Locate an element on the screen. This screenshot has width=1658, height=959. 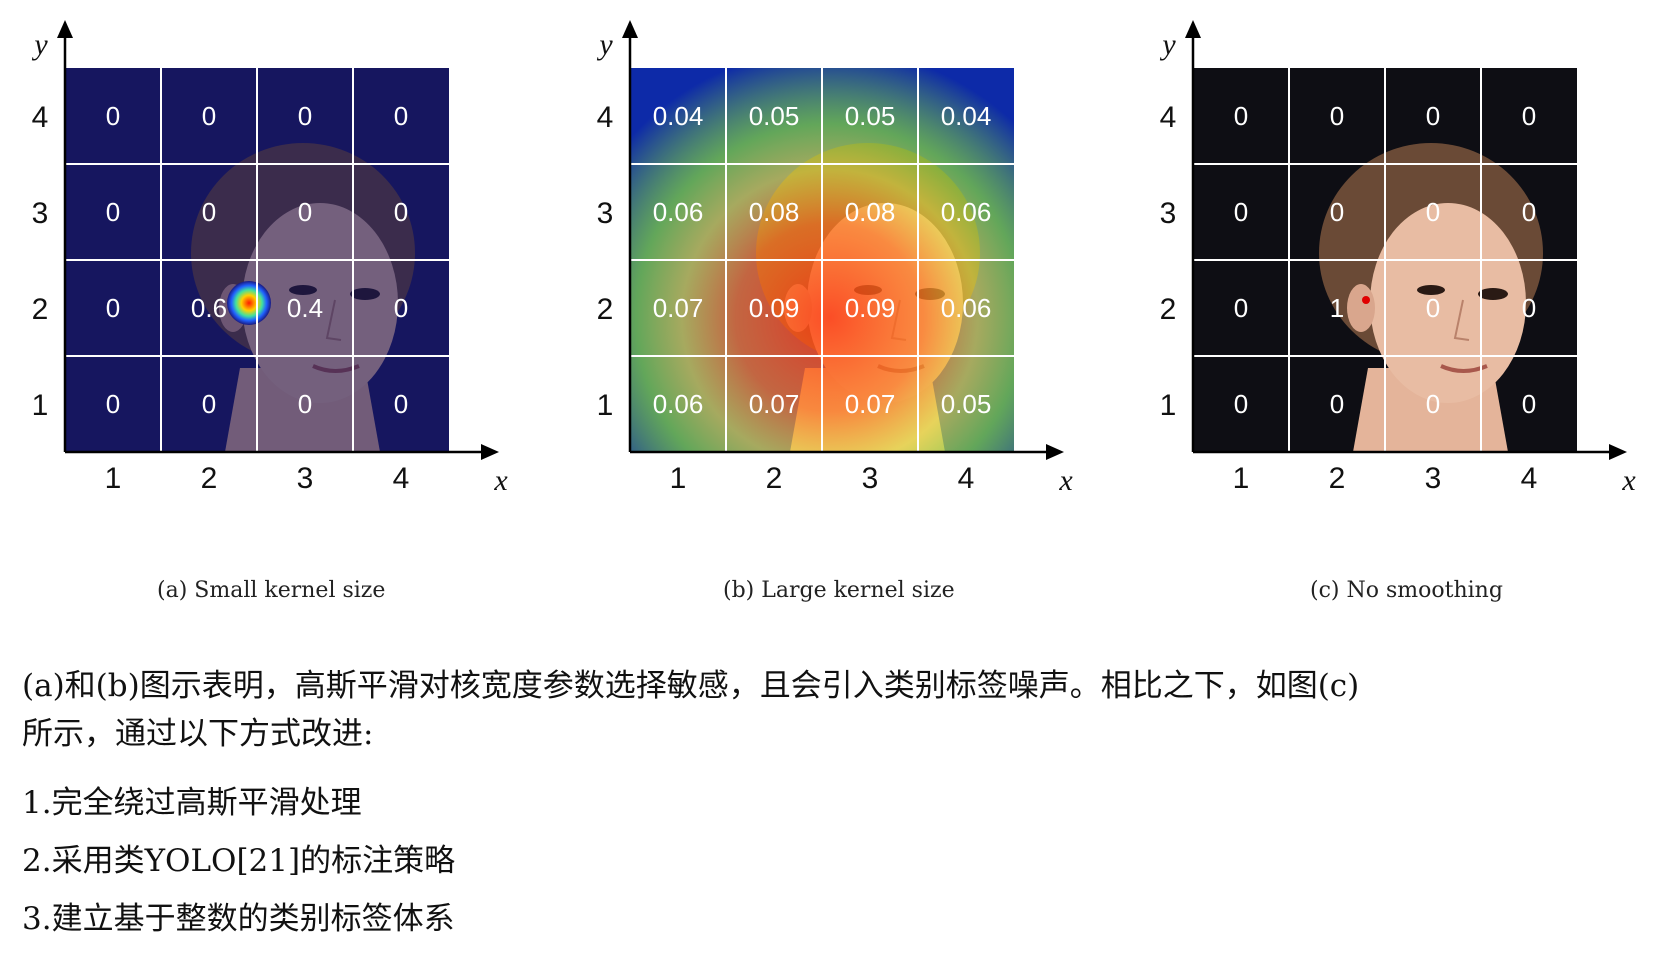
cell-value: 0.6 is located at coordinates (209, 308).